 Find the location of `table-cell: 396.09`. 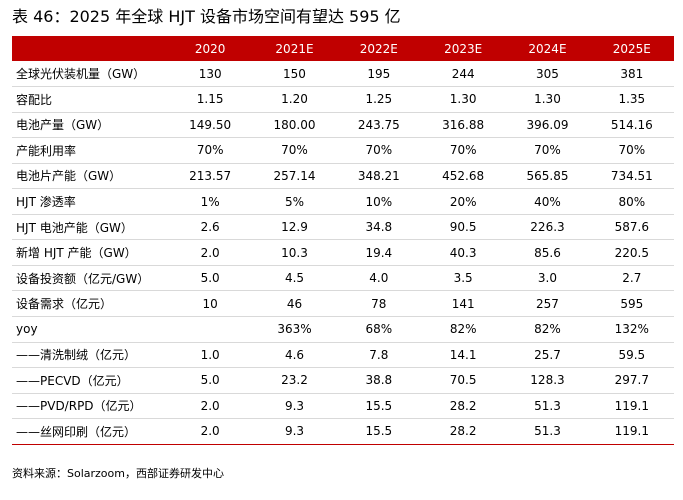

table-cell: 396.09 is located at coordinates (547, 125).